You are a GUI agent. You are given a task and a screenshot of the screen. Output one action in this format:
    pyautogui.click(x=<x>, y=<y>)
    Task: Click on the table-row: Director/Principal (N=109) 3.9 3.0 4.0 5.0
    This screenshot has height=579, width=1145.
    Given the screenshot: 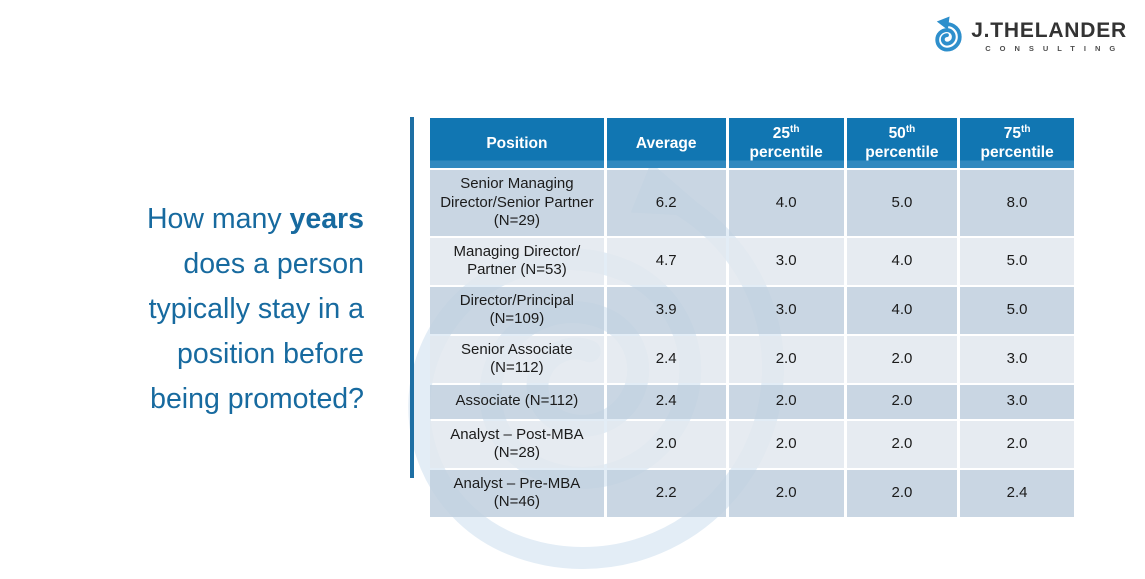 What is the action you would take?
    pyautogui.click(x=752, y=310)
    